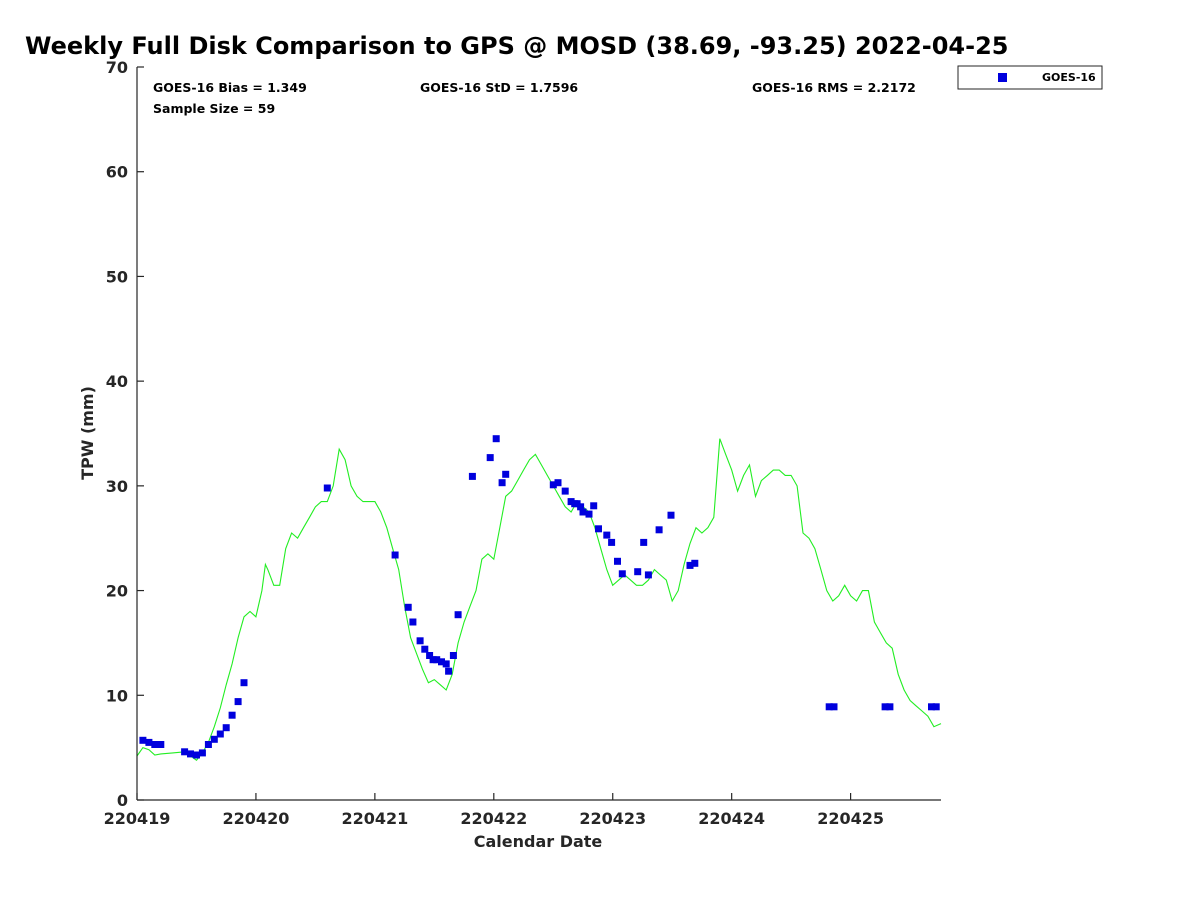 This screenshot has width=1200, height=900. What do you see at coordinates (122, 800) in the screenshot?
I see `y-tick-label: 0` at bounding box center [122, 800].